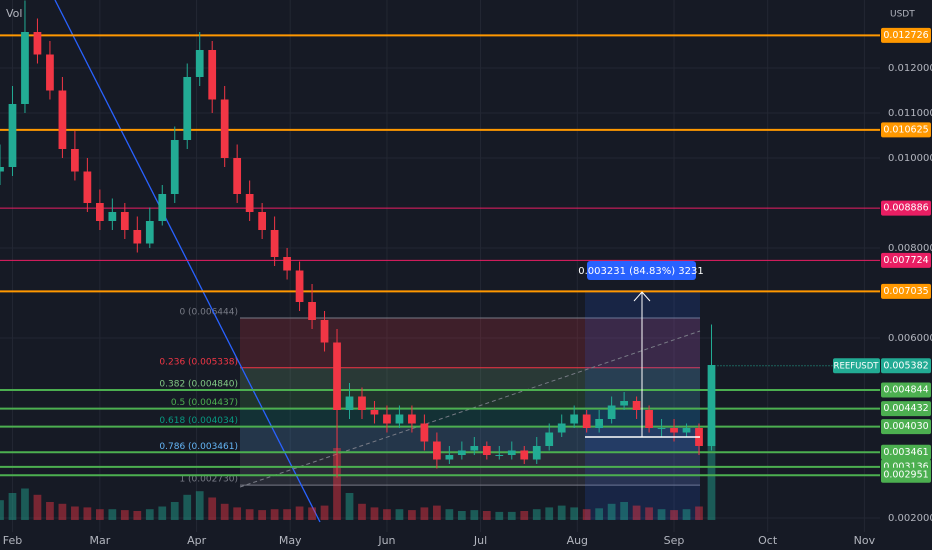 The image size is (932, 550). I want to click on x-tick-label: Feb, so click(12, 540).